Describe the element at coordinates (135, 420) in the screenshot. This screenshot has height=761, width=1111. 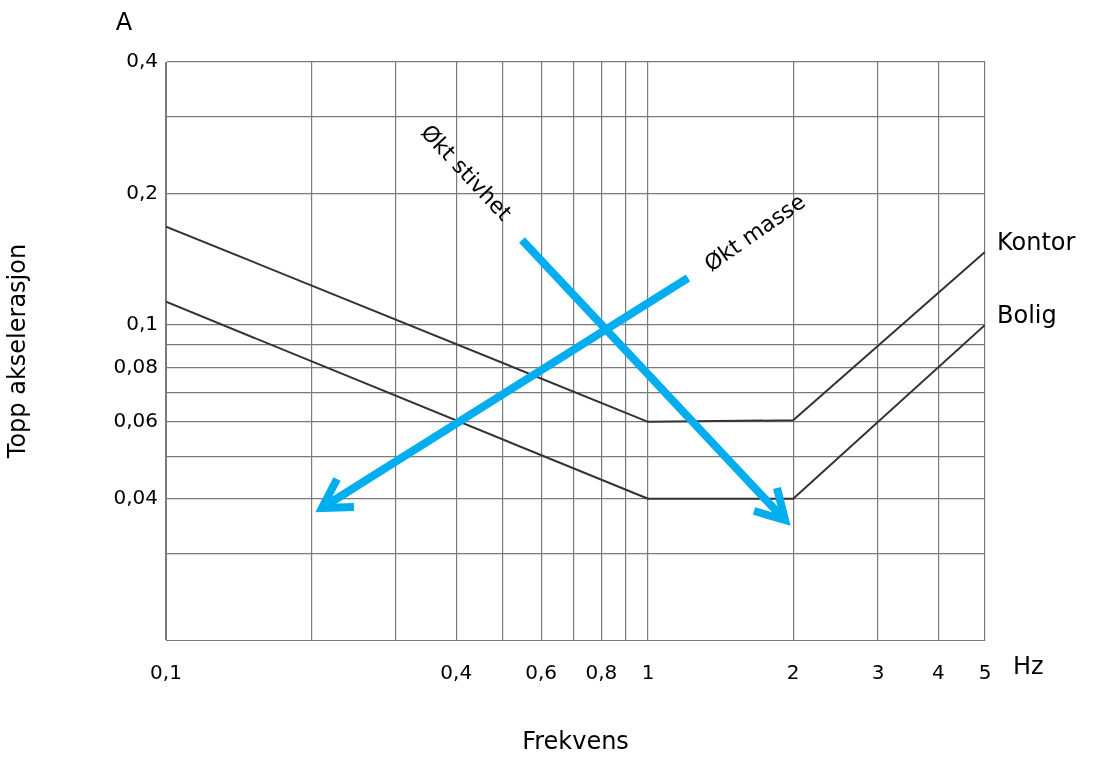
I see `y-tick-label: 0,06` at that location.